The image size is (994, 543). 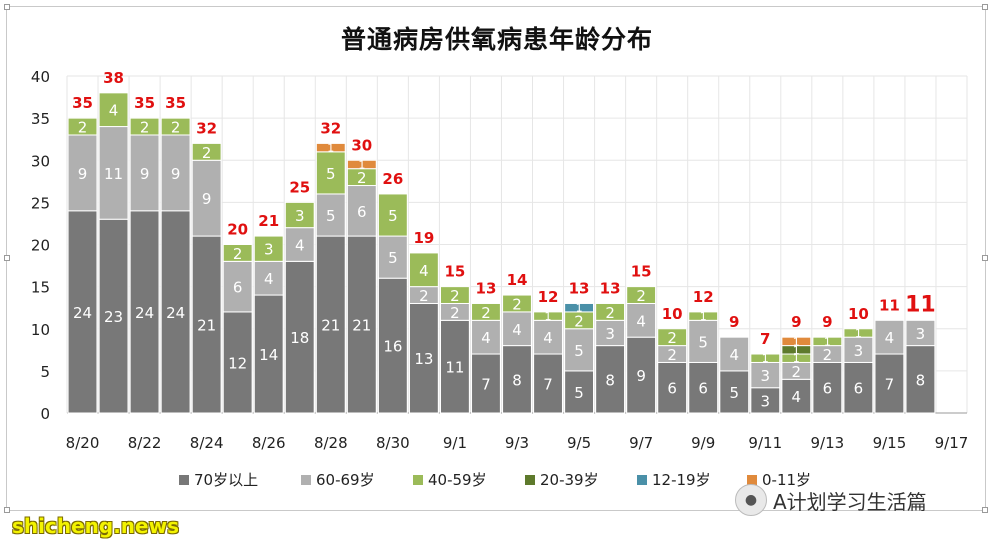 What do you see at coordinates (345, 480) in the screenshot?
I see `legend-label: 60-69岁` at bounding box center [345, 480].